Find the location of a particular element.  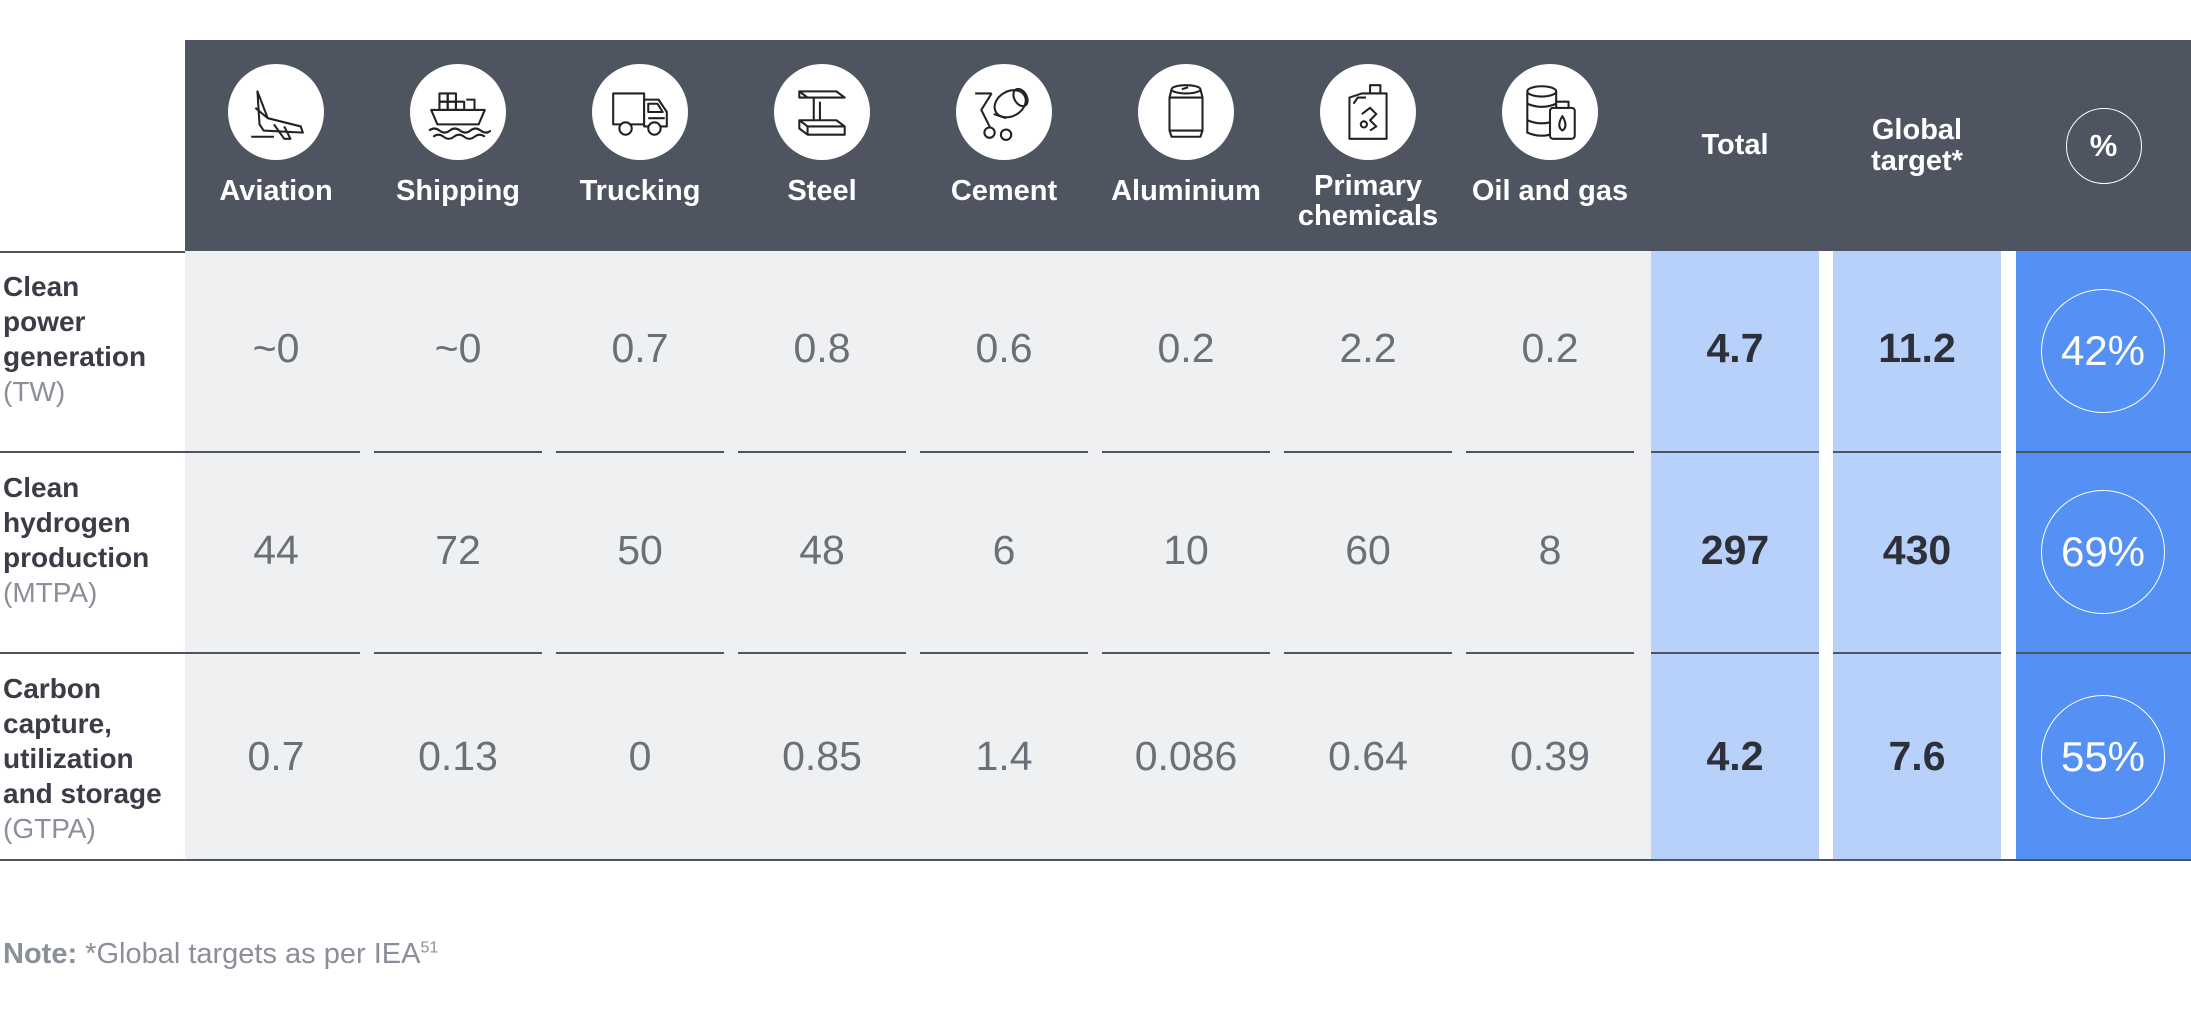

can-icon is located at coordinates (1186, 112).